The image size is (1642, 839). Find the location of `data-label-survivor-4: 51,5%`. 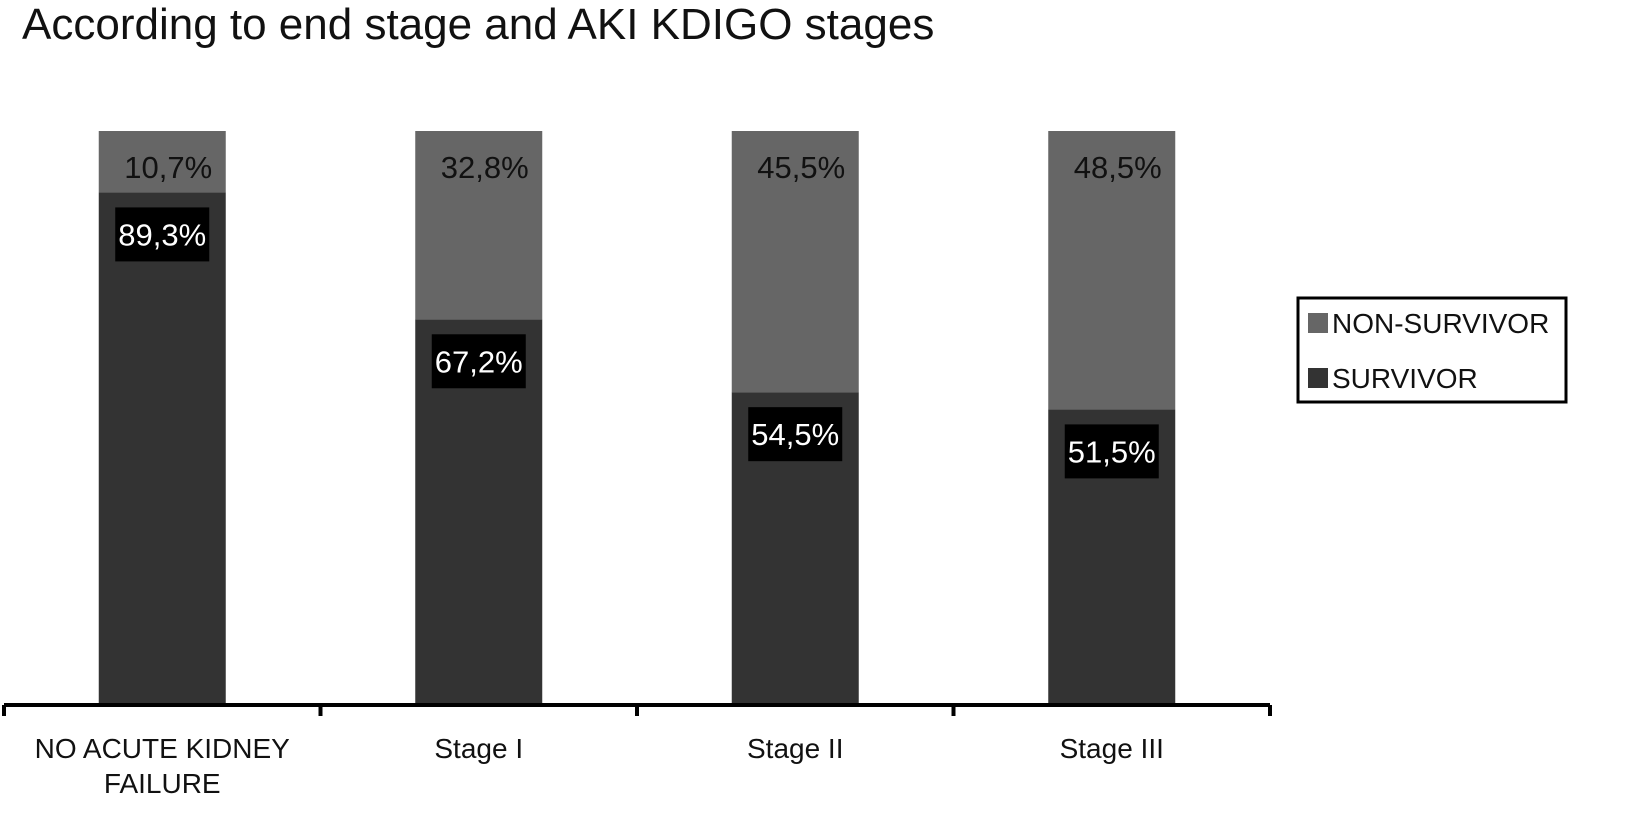

data-label-survivor-4: 51,5% is located at coordinates (1112, 451).